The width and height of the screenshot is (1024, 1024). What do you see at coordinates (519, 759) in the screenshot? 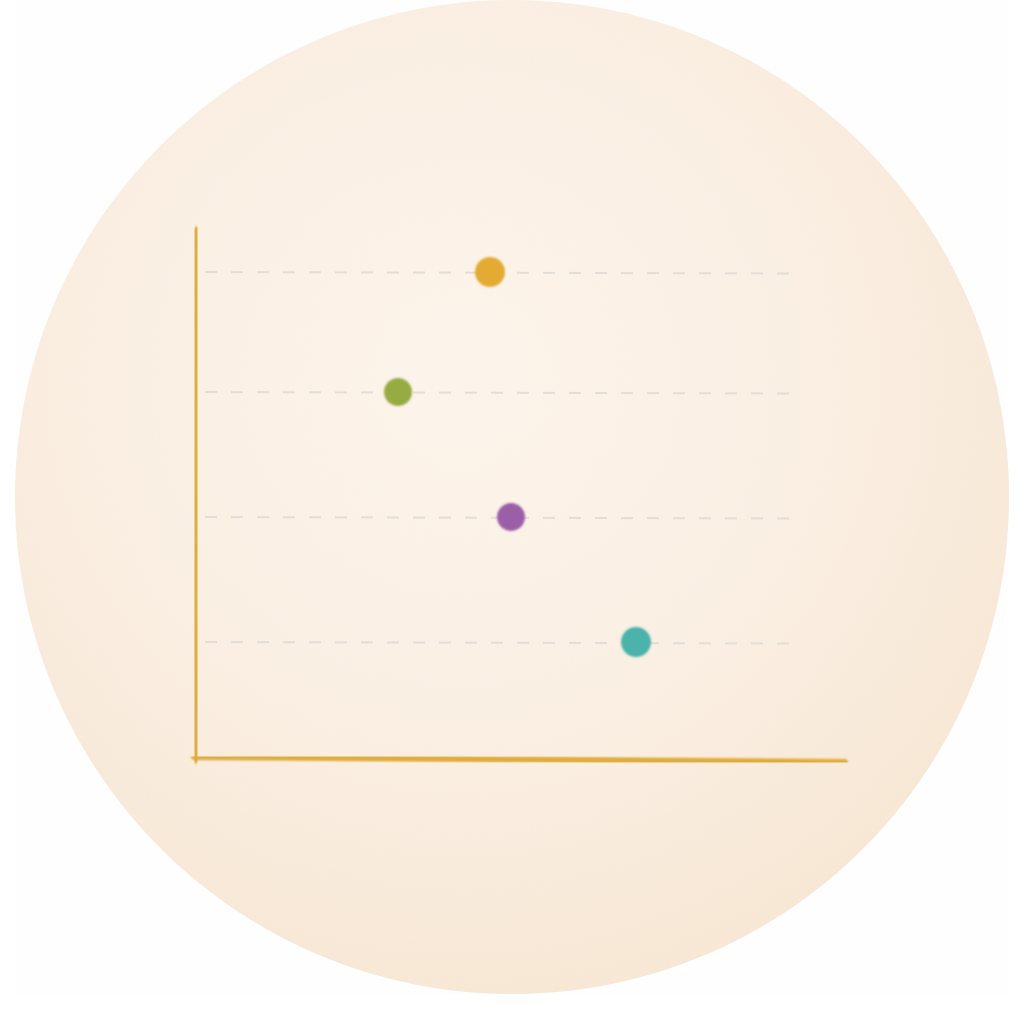
I see `x-axis-line` at bounding box center [519, 759].